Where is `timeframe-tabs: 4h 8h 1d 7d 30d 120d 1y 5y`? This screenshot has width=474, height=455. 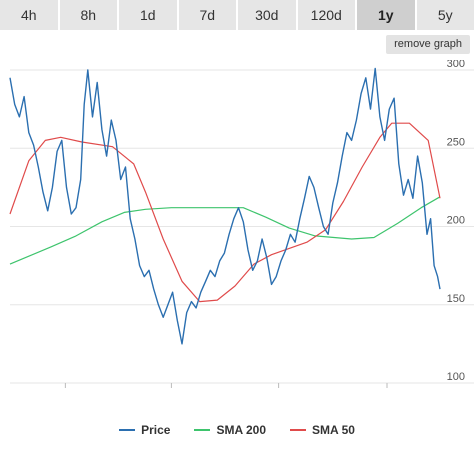 timeframe-tabs: 4h 8h 1d 7d 30d 120d 1y 5y is located at coordinates (237, 15).